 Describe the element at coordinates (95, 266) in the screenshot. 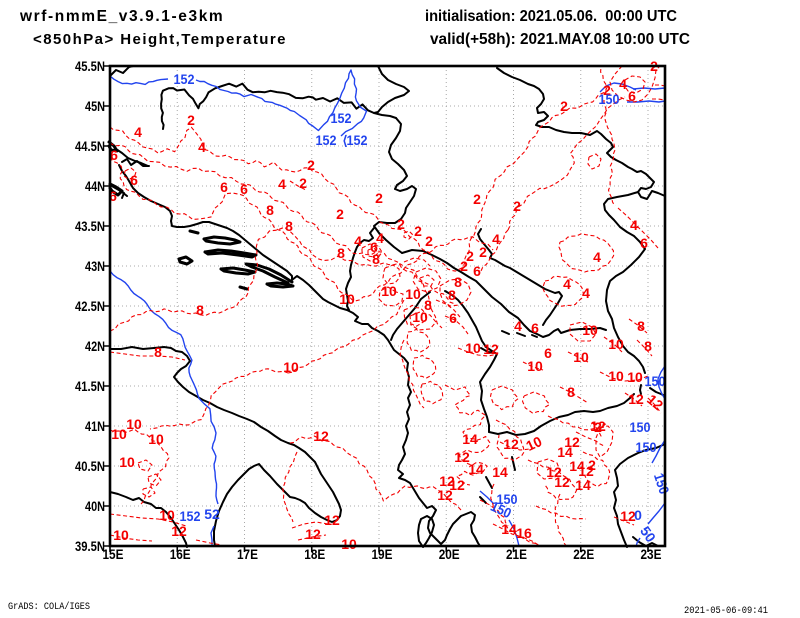

I see `svg-text: 43N` at that location.